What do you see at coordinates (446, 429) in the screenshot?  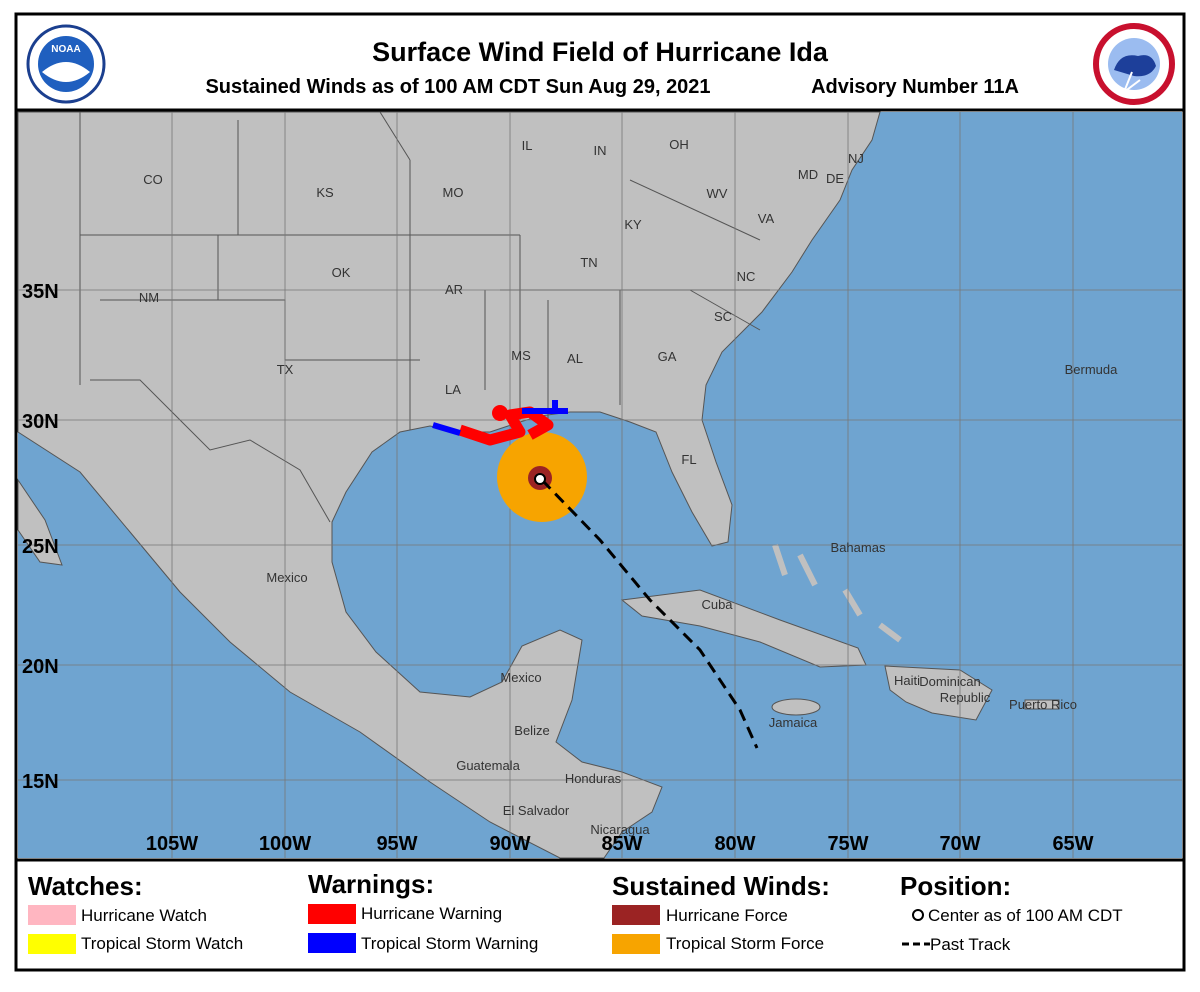 I see `ts-warning-west` at bounding box center [446, 429].